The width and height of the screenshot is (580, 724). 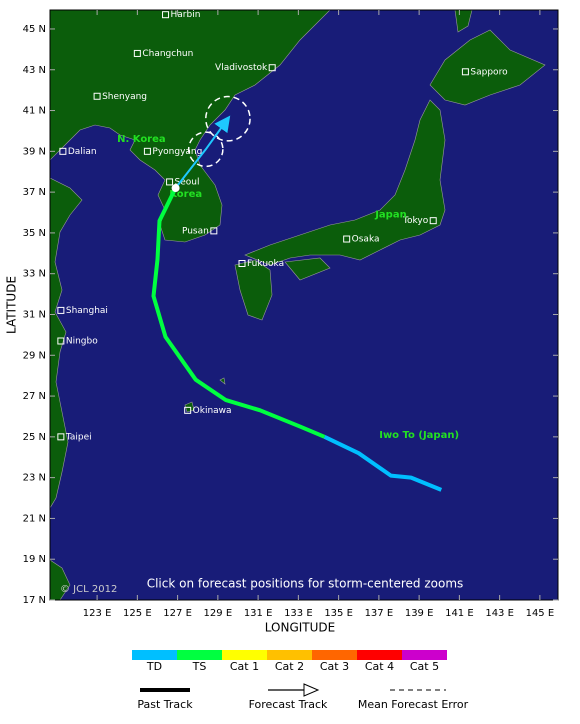 What do you see at coordinates (34, 192) in the screenshot?
I see `y-tick-label: 37 N` at bounding box center [34, 192].